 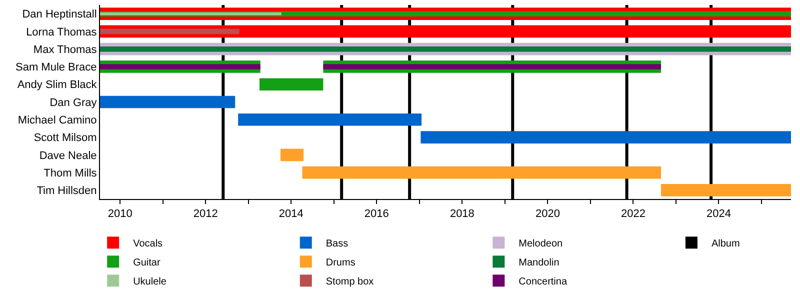 I want to click on y-tick-label: Tim Hillsden, so click(x=66, y=191).